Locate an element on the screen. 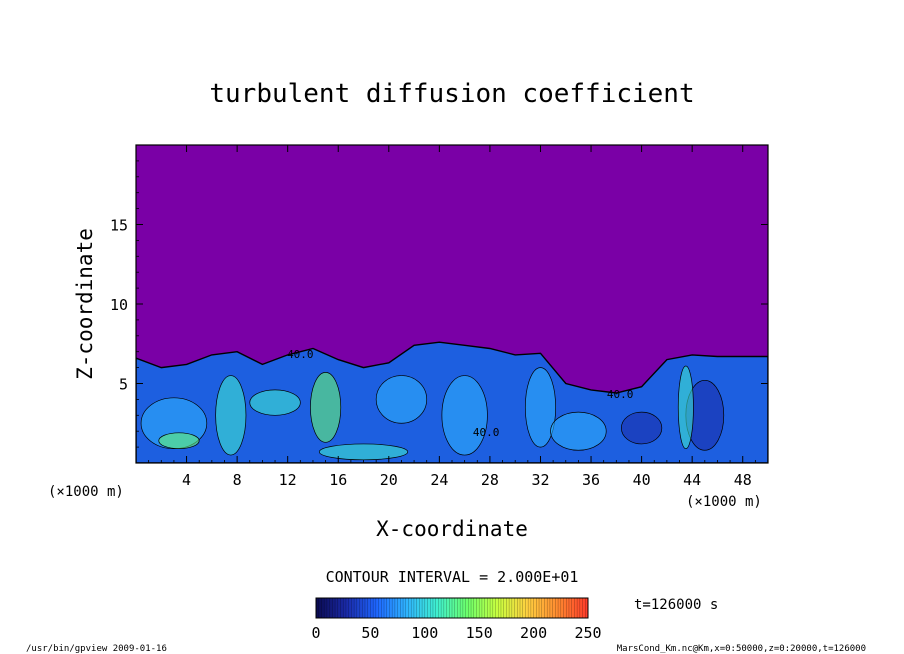 This screenshot has height=654, width=904. x-tick-label: 20 is located at coordinates (389, 480).